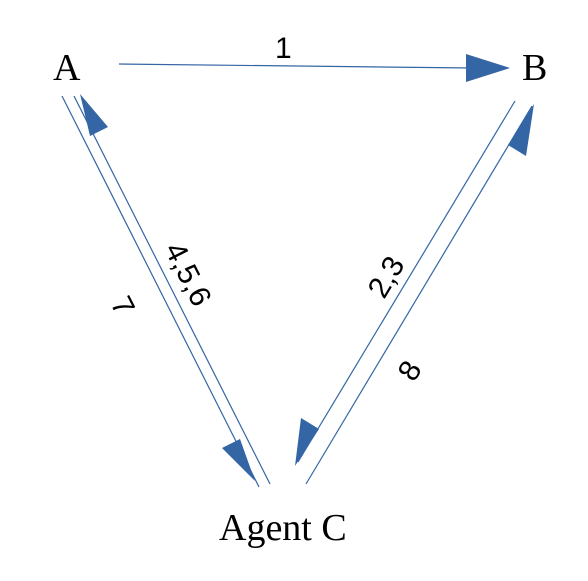 The width and height of the screenshot is (588, 581). I want to click on edge-c-to-b-arrowhead, so click(521, 130).